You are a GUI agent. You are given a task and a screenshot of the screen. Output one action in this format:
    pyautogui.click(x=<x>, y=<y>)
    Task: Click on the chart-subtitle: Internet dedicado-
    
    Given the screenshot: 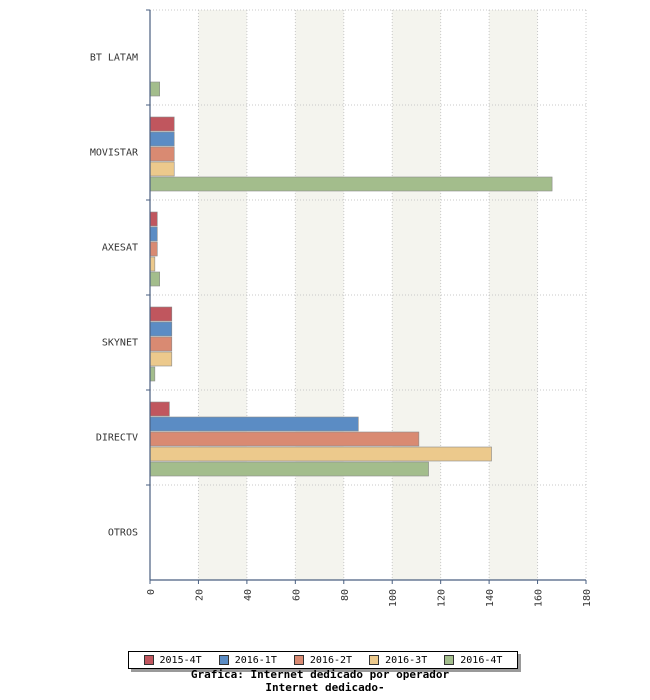 What is the action you would take?
    pyautogui.click(x=325, y=687)
    